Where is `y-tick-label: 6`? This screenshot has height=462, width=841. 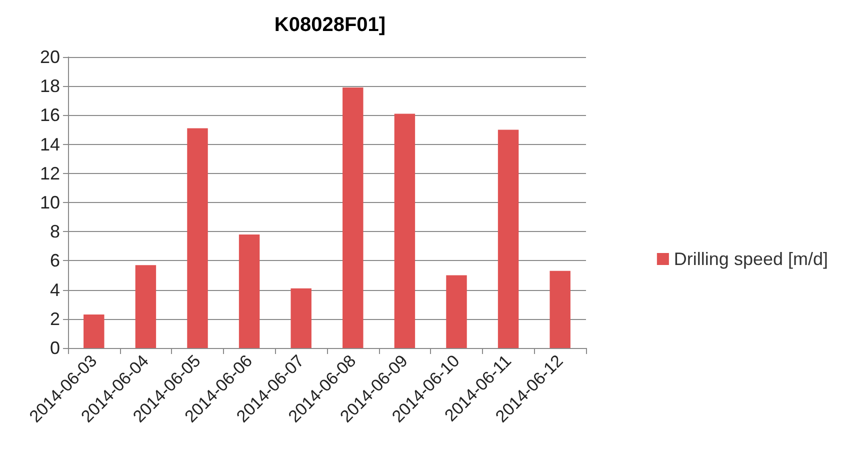 y-tick-label: 6 is located at coordinates (55, 260).